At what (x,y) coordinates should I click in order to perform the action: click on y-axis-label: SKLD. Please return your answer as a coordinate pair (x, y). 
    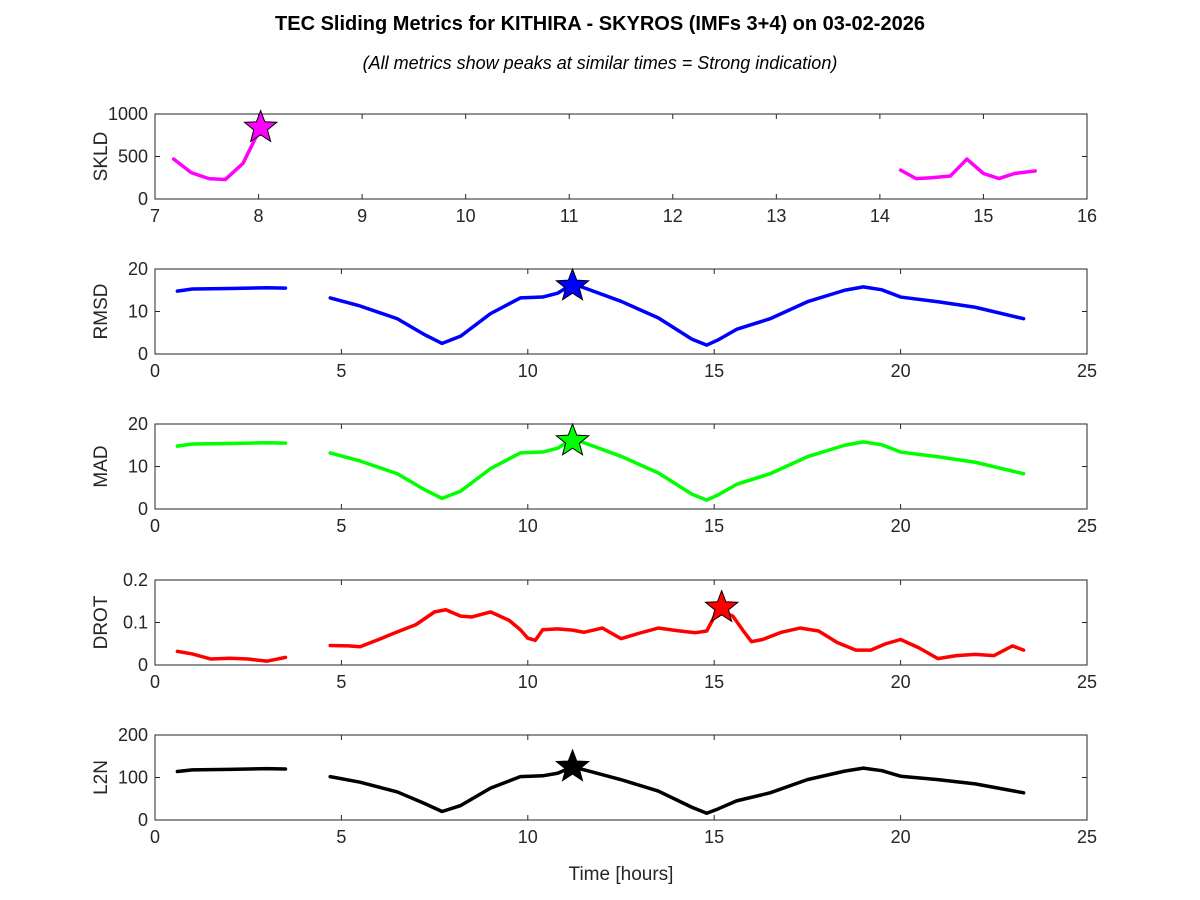
    Looking at the image, I should click on (101, 157).